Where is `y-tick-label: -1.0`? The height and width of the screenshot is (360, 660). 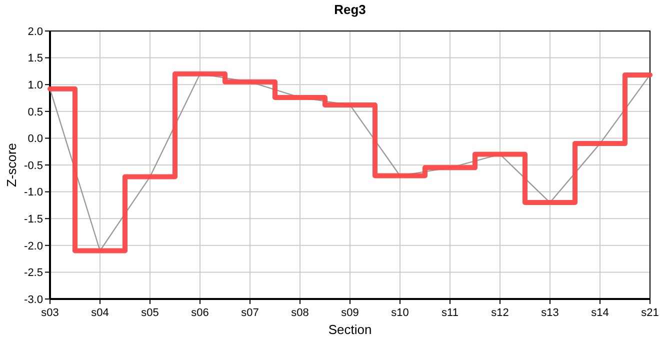 y-tick-label: -1.0 is located at coordinates (33, 192).